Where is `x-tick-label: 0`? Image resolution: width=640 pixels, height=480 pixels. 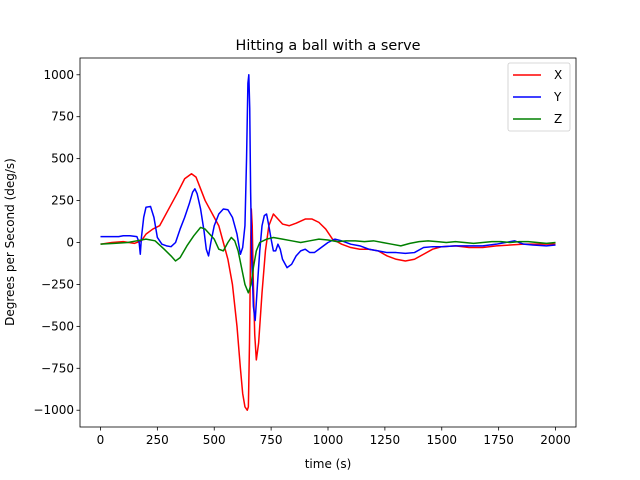
x-tick-label: 0 is located at coordinates (101, 440).